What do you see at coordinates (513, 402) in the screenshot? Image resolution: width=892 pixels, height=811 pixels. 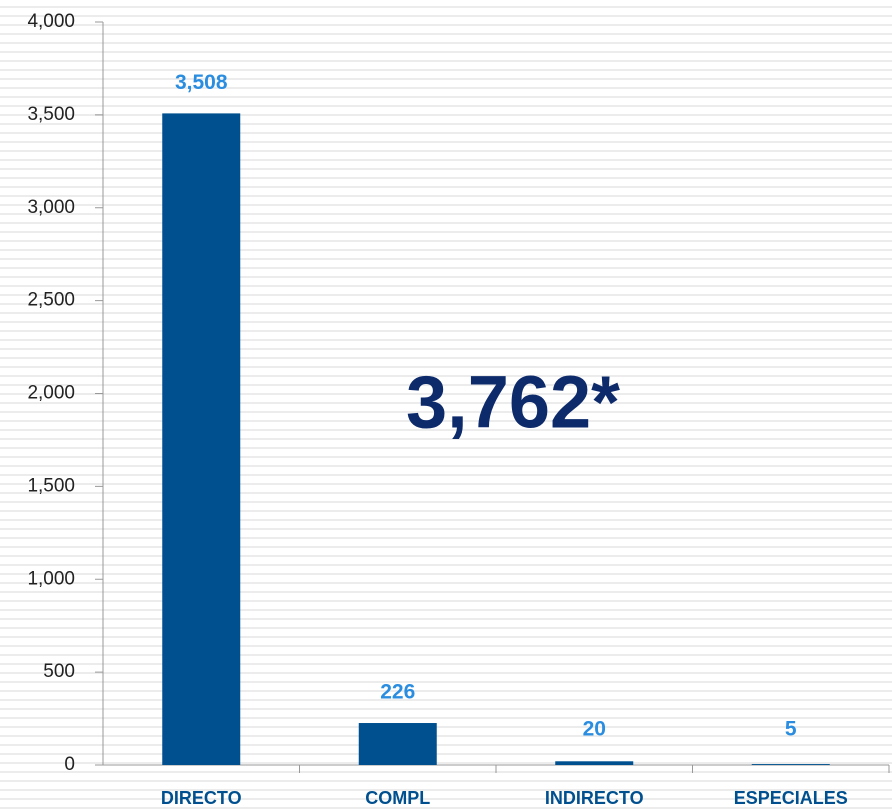 I see `annotation: 3,762*` at bounding box center [513, 402].